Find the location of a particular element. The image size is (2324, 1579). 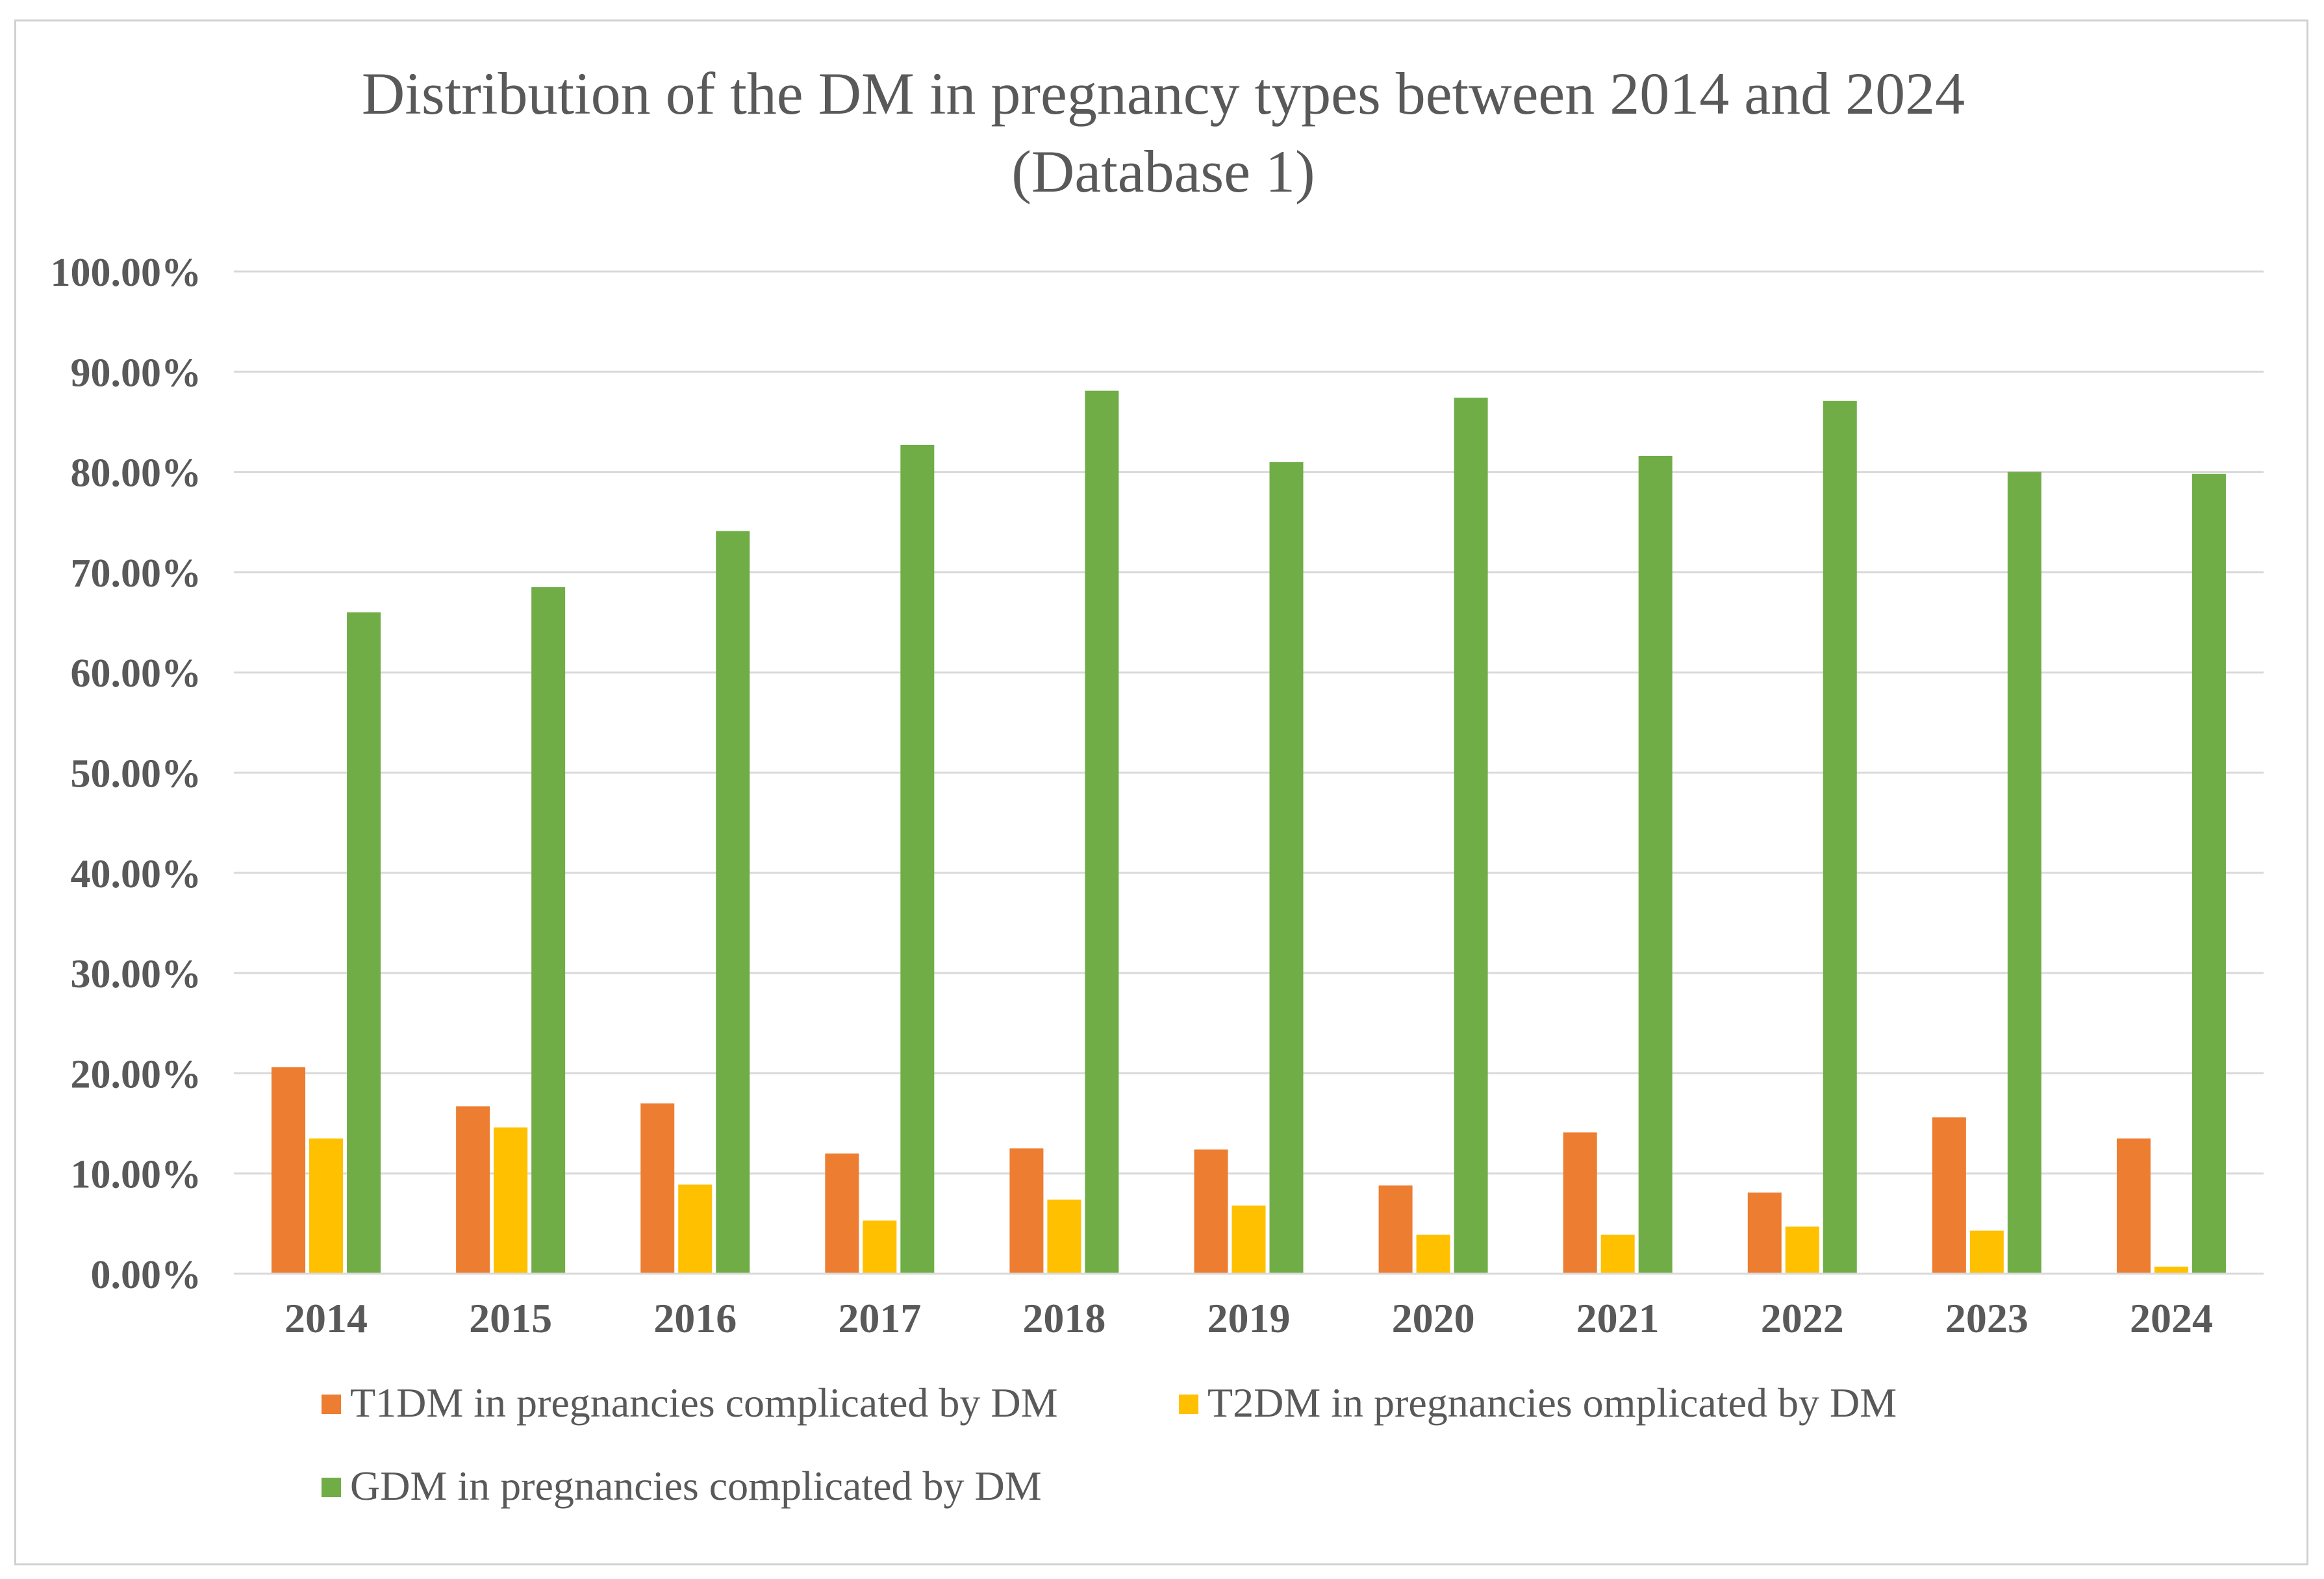

x-tick-label: 2019 is located at coordinates (1249, 1318).